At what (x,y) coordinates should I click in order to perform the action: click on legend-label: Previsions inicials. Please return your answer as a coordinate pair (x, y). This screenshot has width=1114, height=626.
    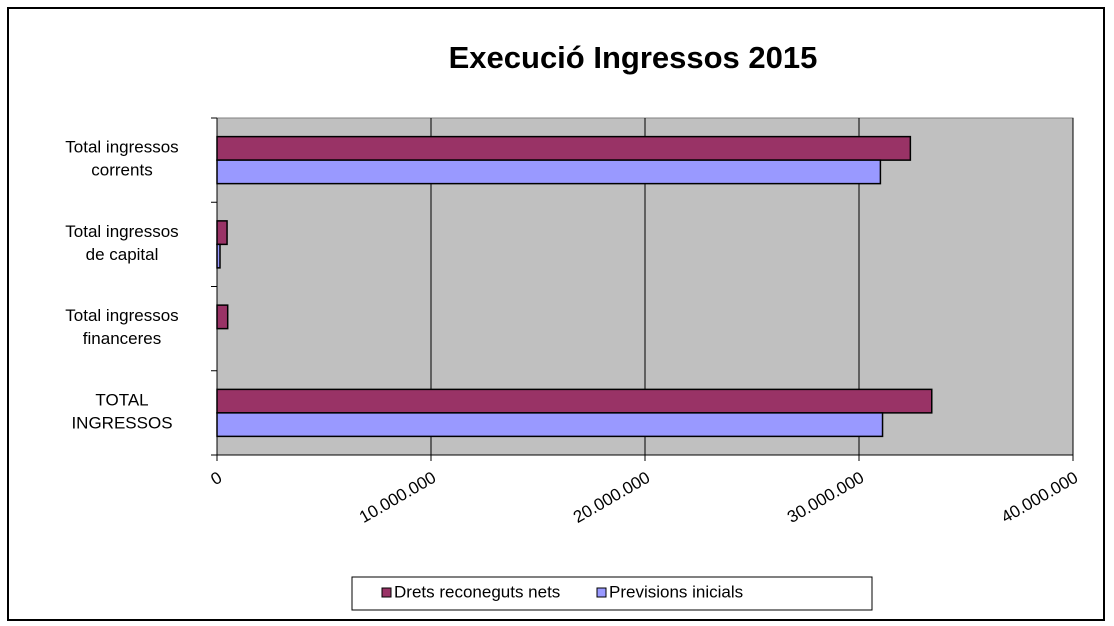
    Looking at the image, I should click on (676, 591).